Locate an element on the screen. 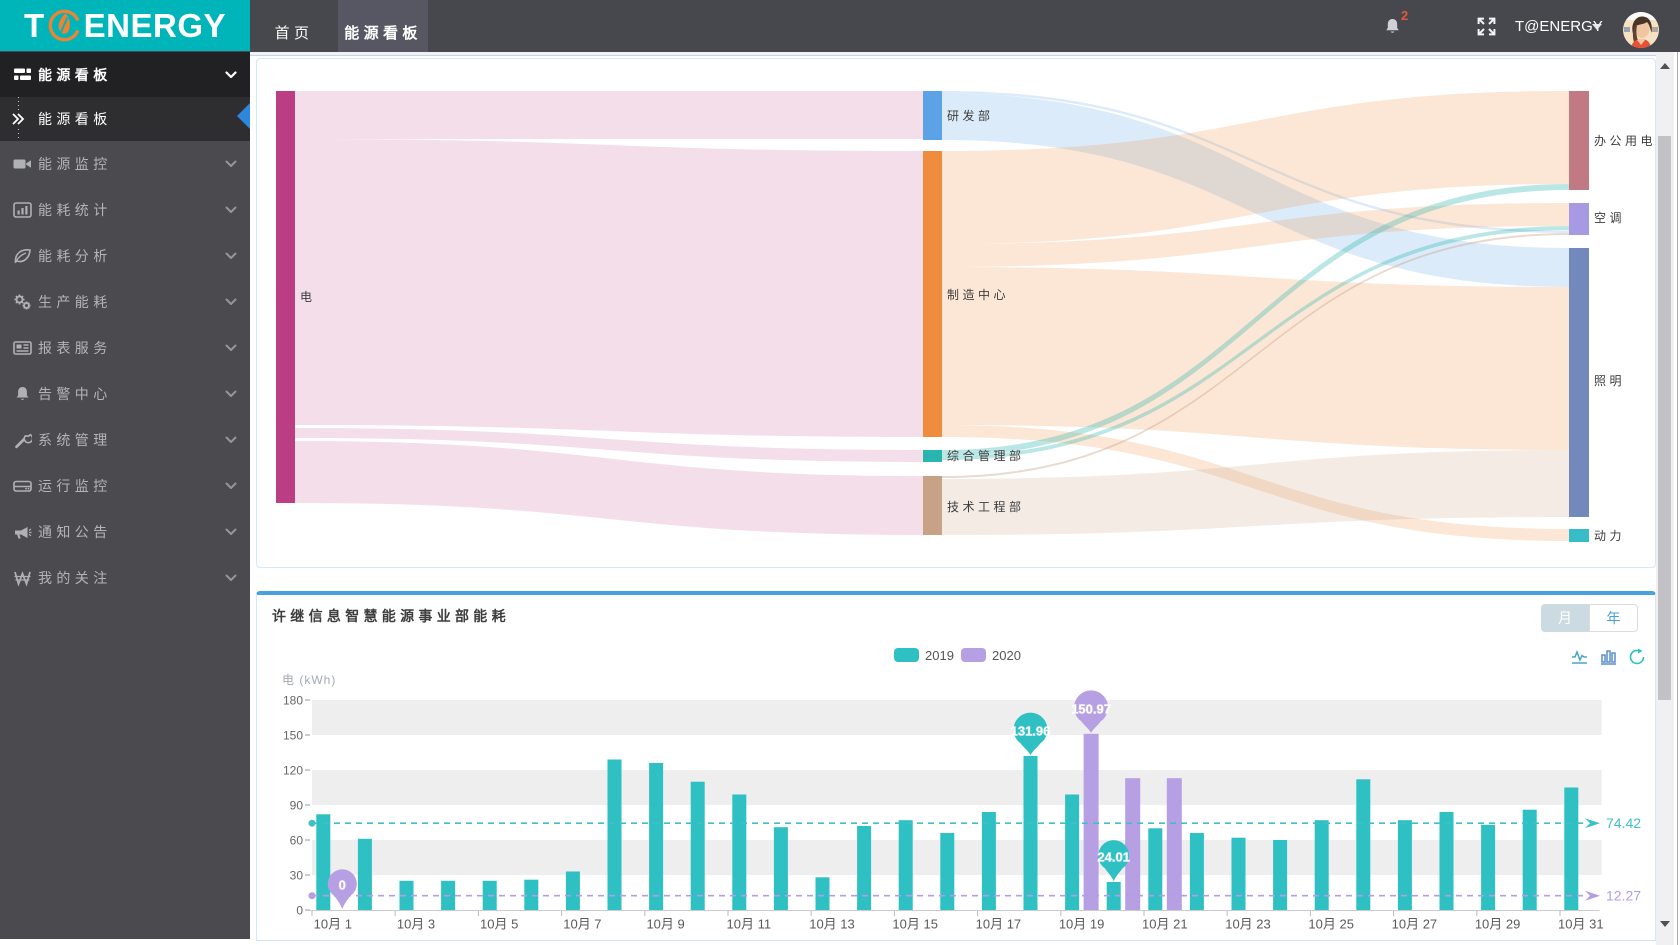 This screenshot has height=945, width=1680. svg-text: 10月 27 is located at coordinates (1415, 924).